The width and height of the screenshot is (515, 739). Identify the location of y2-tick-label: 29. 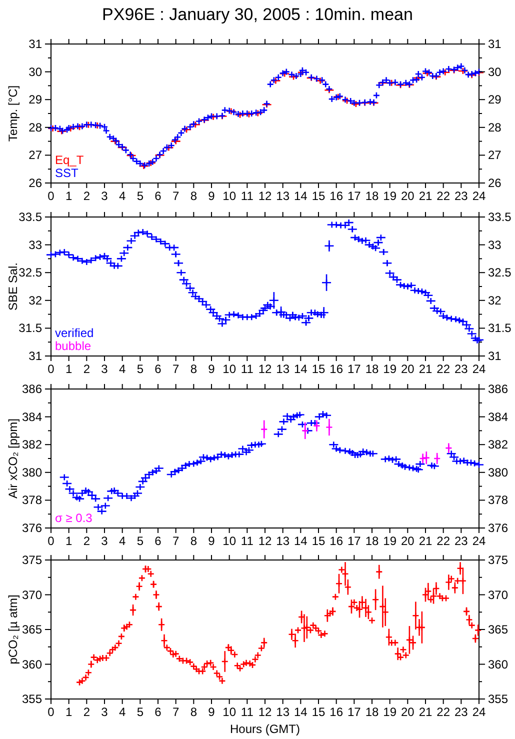
(495, 99).